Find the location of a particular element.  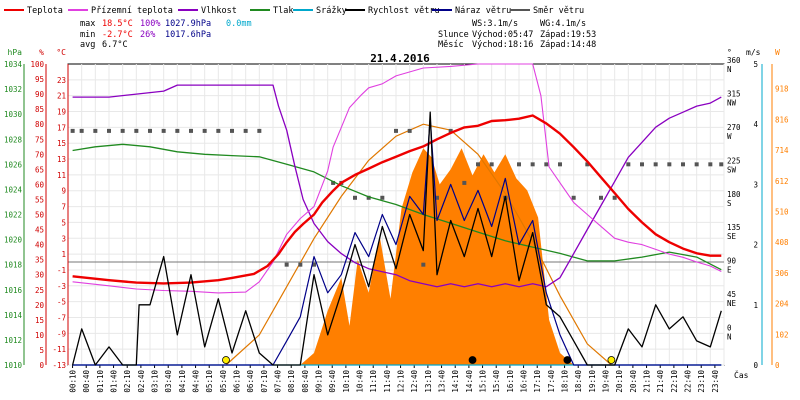

temperature-axis-tick: 17 is located at coordinates (61, 127).